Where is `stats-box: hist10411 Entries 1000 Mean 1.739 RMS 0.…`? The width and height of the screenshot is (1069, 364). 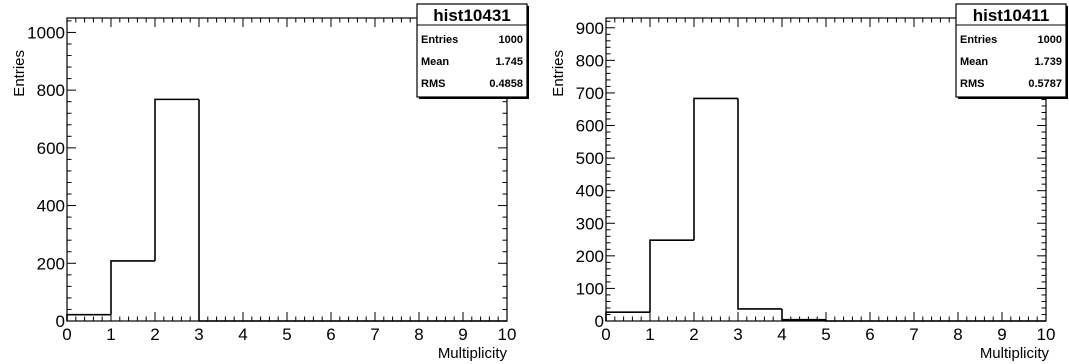
stats-box: hist10411 Entries 1000 Mean 1.739 RMS 0.… is located at coordinates (1011, 51).